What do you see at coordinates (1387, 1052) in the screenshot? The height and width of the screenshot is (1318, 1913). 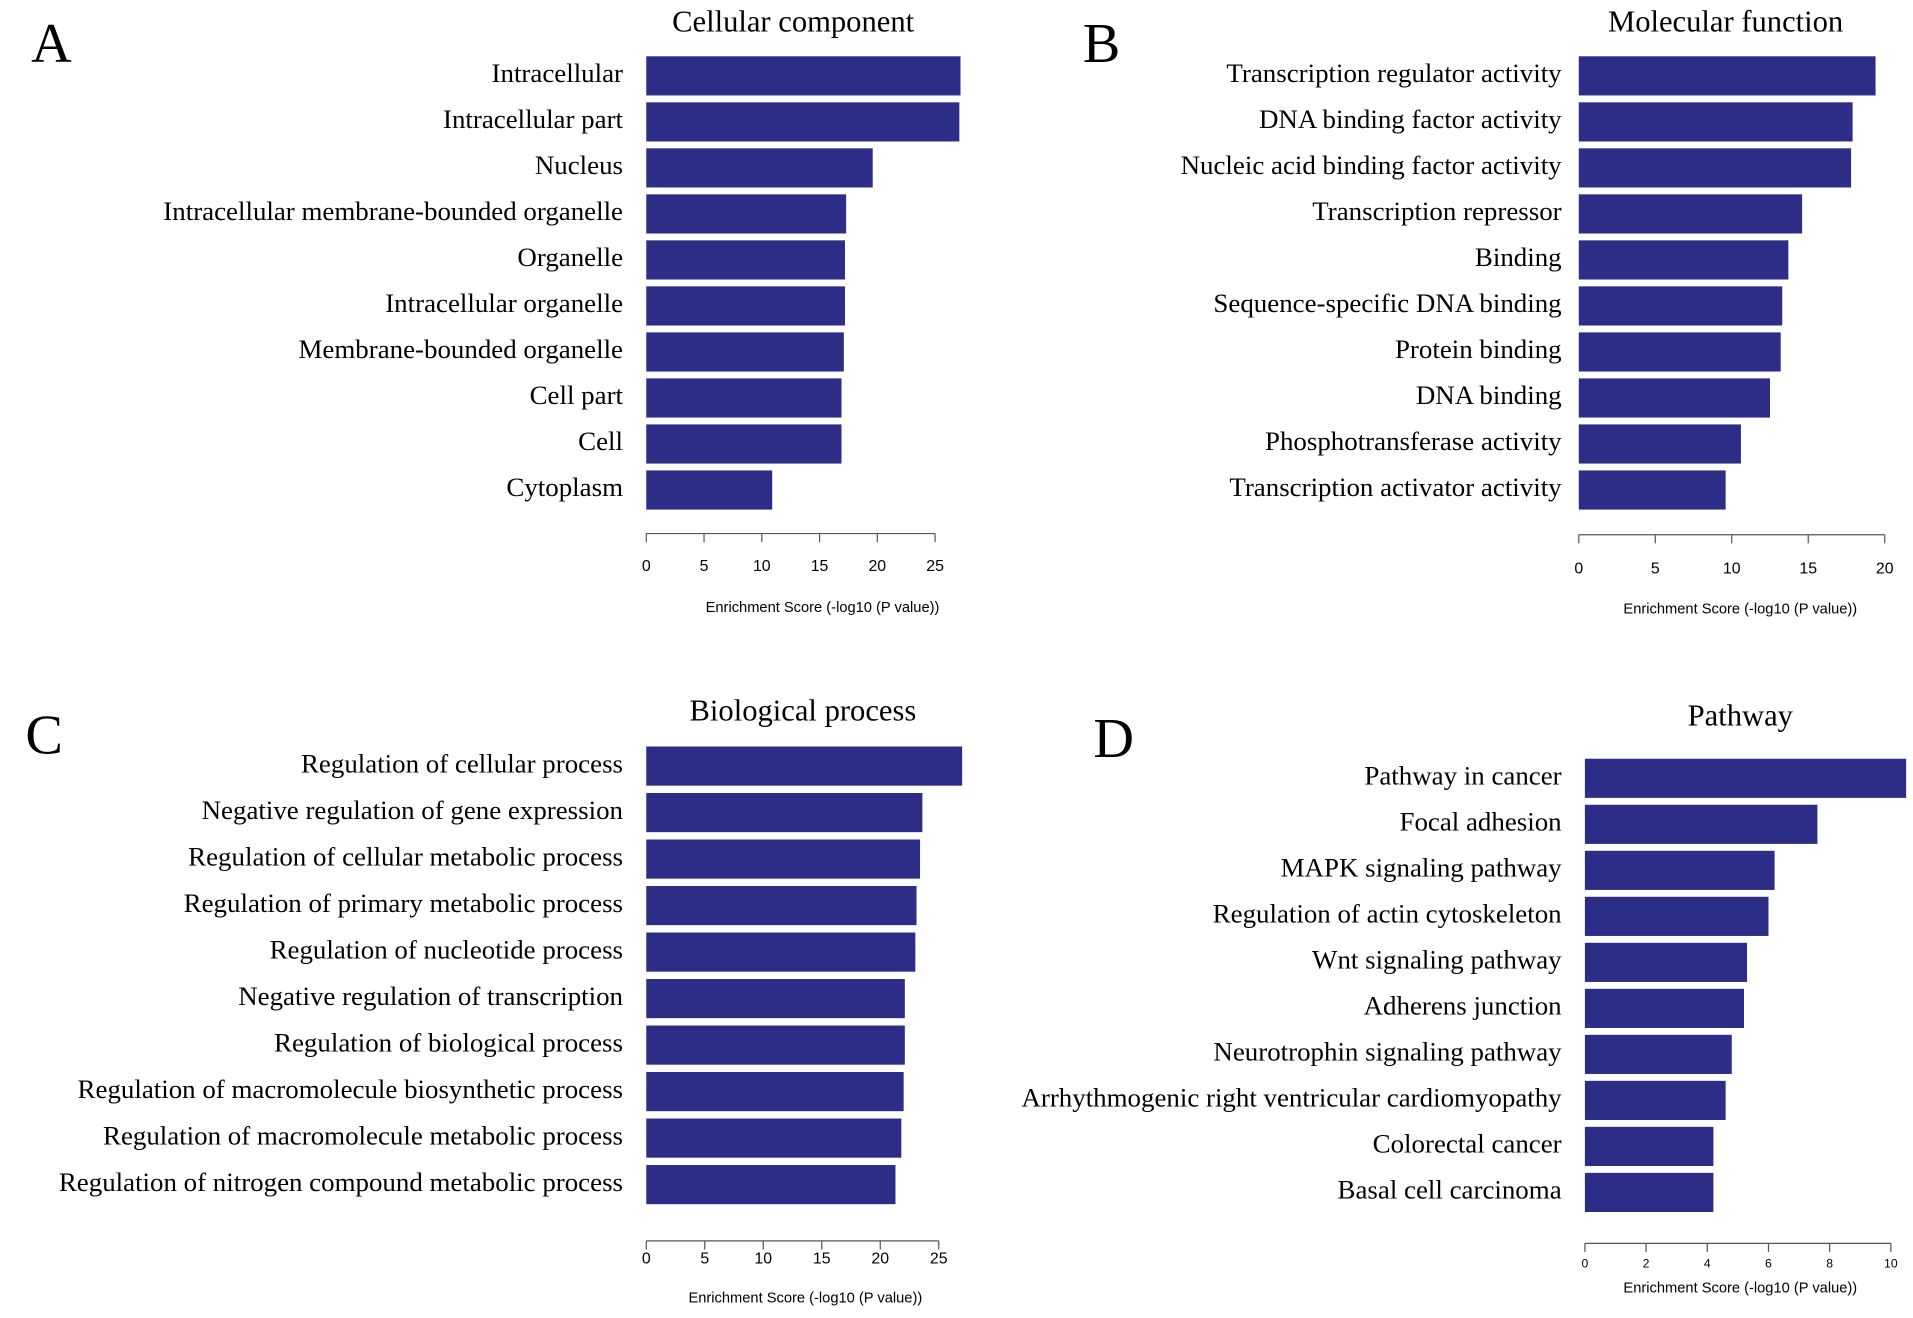 I see `category-label: Neurotrophin signaling pathway` at bounding box center [1387, 1052].